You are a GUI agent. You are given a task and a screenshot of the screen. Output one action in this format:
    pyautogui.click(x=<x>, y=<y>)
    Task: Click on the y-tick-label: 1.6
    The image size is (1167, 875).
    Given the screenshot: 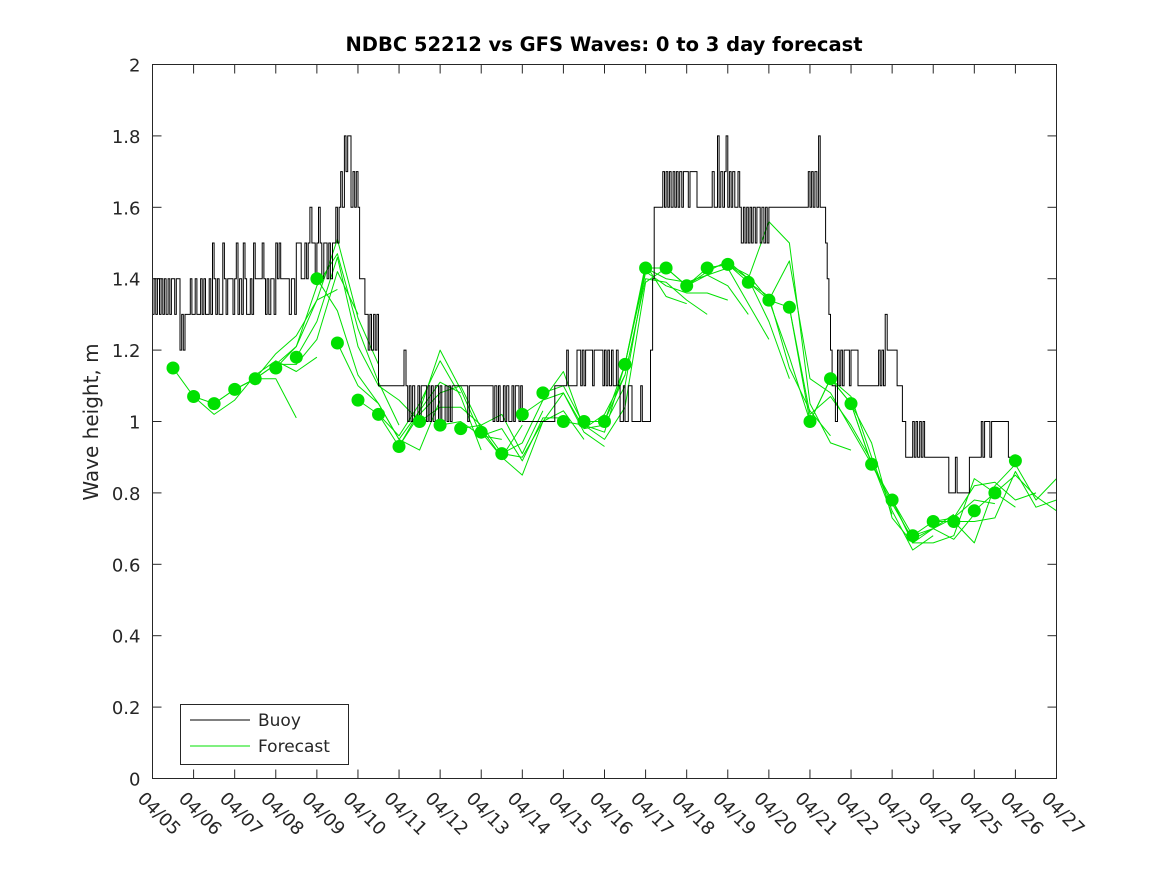 What is the action you would take?
    pyautogui.click(x=126, y=208)
    